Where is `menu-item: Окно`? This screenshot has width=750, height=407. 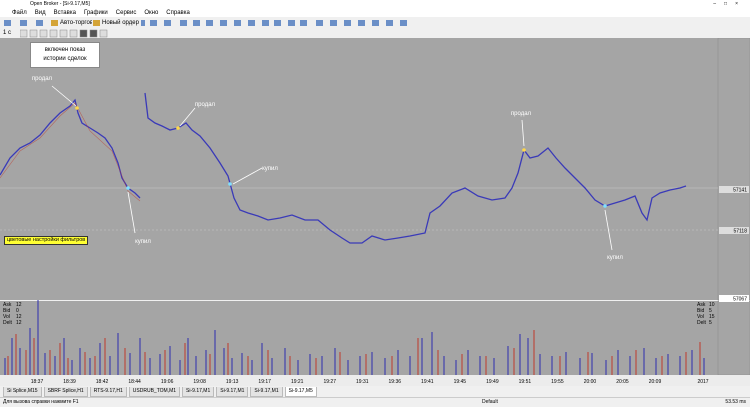
menu-item: Окно is located at coordinates (151, 13).